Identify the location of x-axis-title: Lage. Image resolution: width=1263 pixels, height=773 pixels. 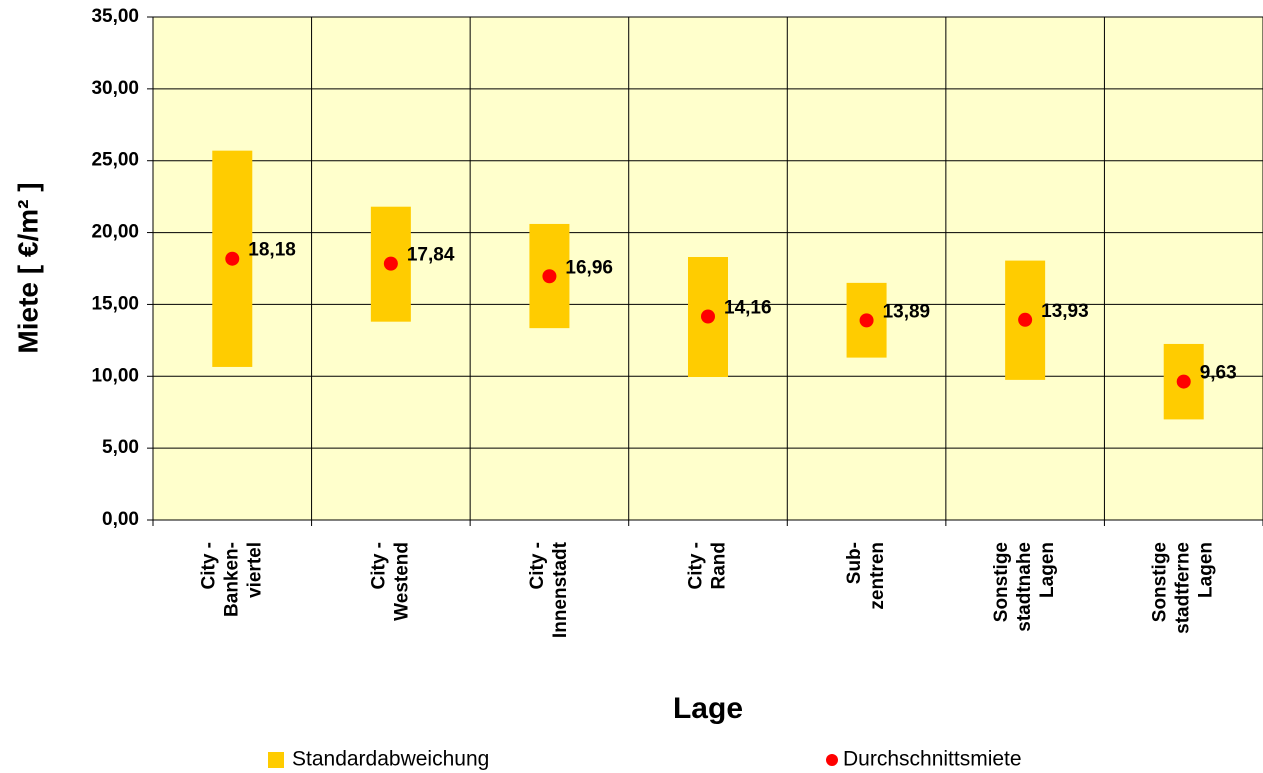
(708, 708).